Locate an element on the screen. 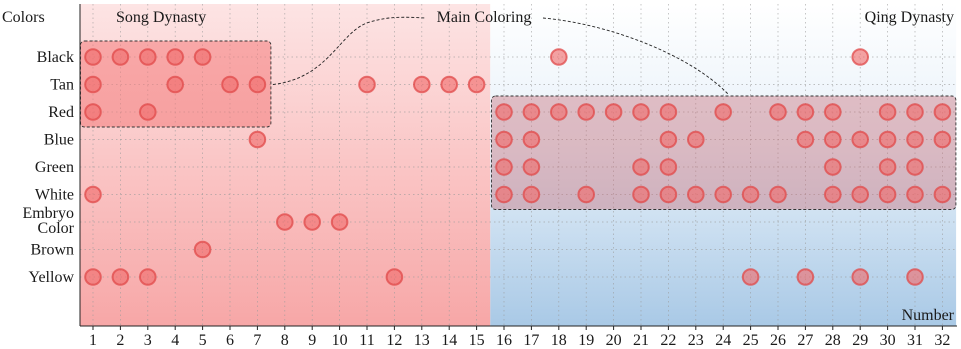 The width and height of the screenshot is (961, 349). x-tick-label: 31 is located at coordinates (915, 340).